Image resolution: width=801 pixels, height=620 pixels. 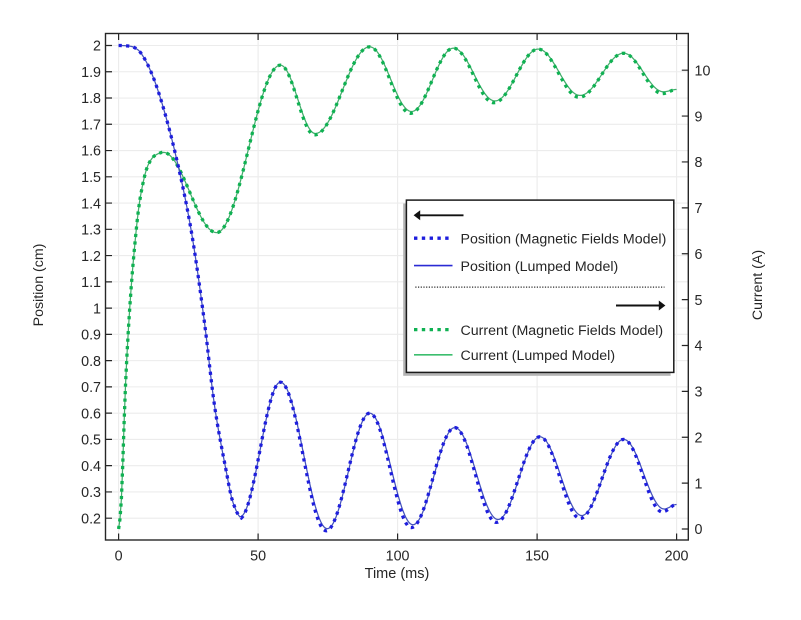 I want to click on svg-text: 1.3, so click(x=91, y=231).